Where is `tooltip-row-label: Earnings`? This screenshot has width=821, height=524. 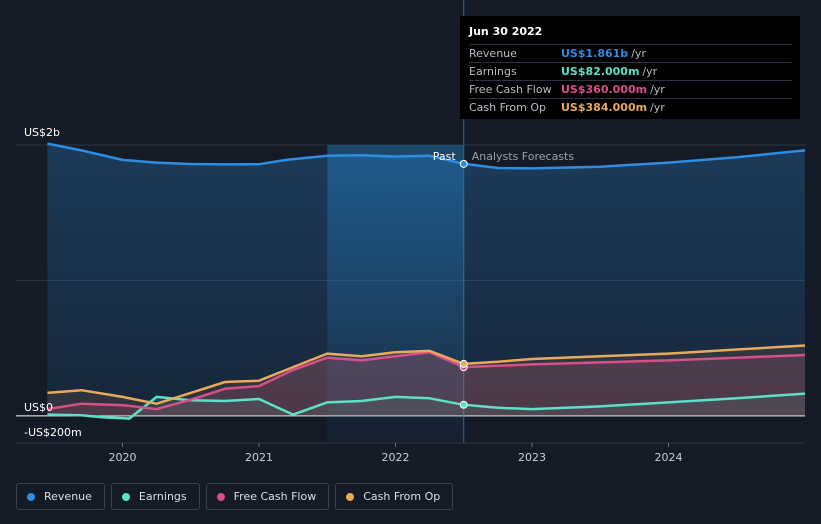 tooltip-row-label: Earnings is located at coordinates (493, 71).